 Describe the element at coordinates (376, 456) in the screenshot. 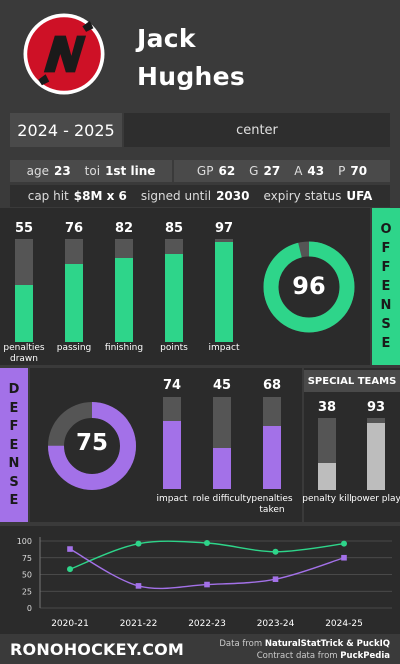

I see `special-teams-power-play-bar` at that location.